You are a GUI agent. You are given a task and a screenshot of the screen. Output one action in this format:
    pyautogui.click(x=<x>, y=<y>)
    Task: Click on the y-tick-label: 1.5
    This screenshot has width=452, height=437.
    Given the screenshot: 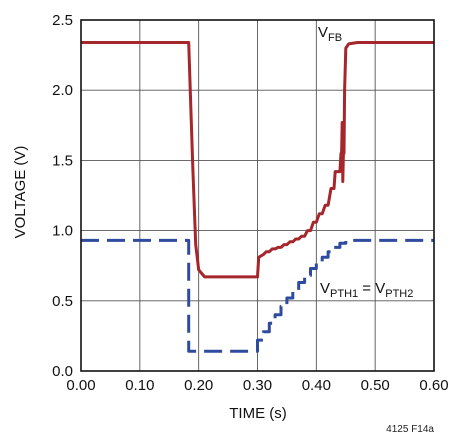 What is the action you would take?
    pyautogui.click(x=62, y=160)
    